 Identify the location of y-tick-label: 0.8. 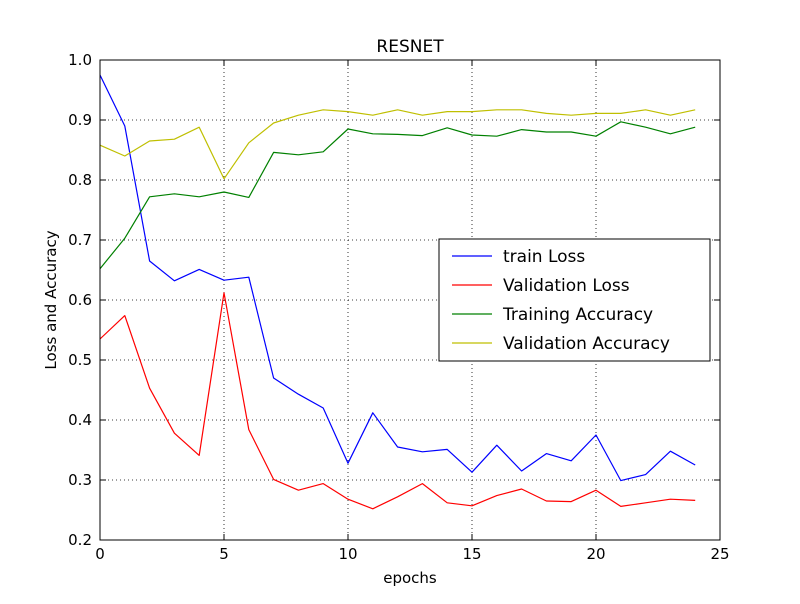
(80, 180).